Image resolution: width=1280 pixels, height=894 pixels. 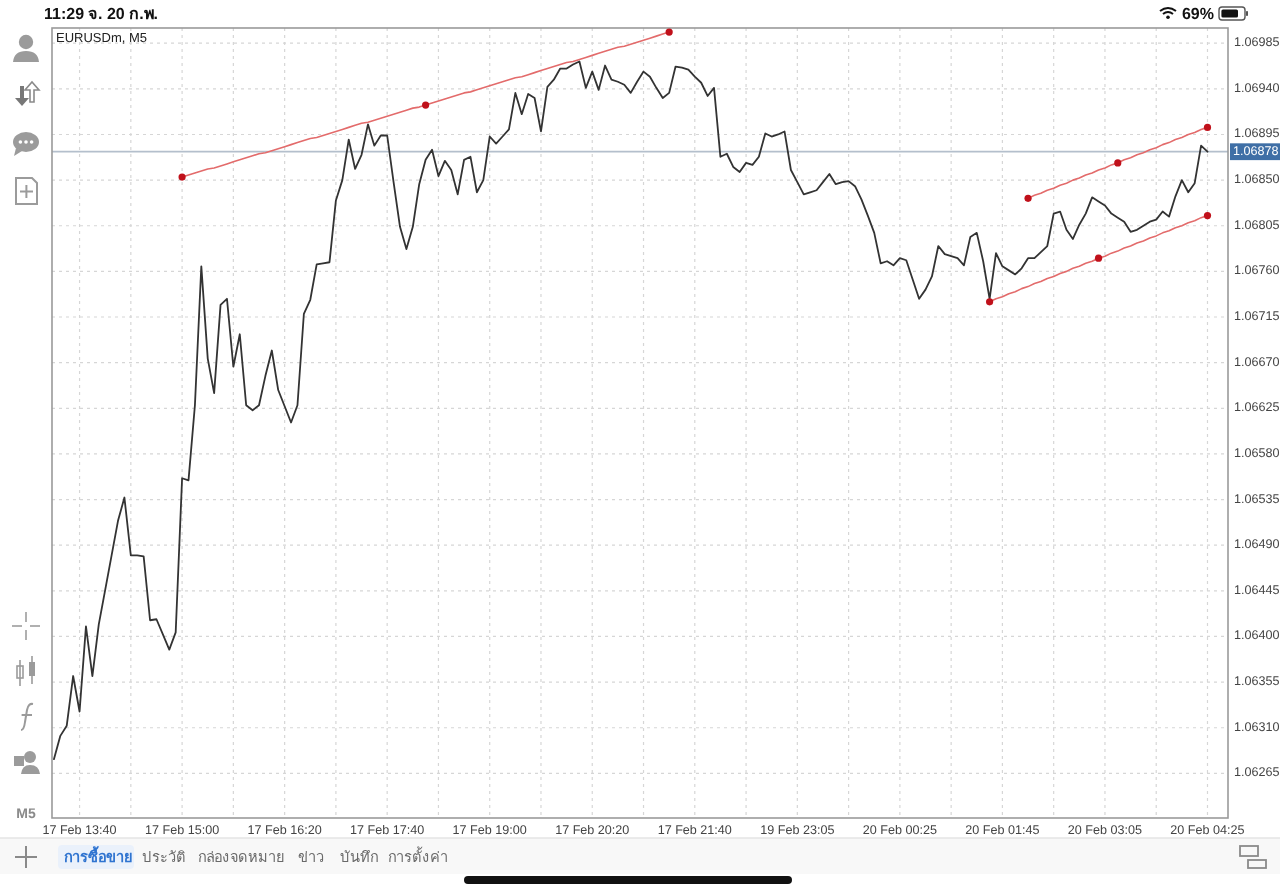 What do you see at coordinates (123, 14) in the screenshot?
I see `text: จ. 20 ก.พ.` at bounding box center [123, 14].